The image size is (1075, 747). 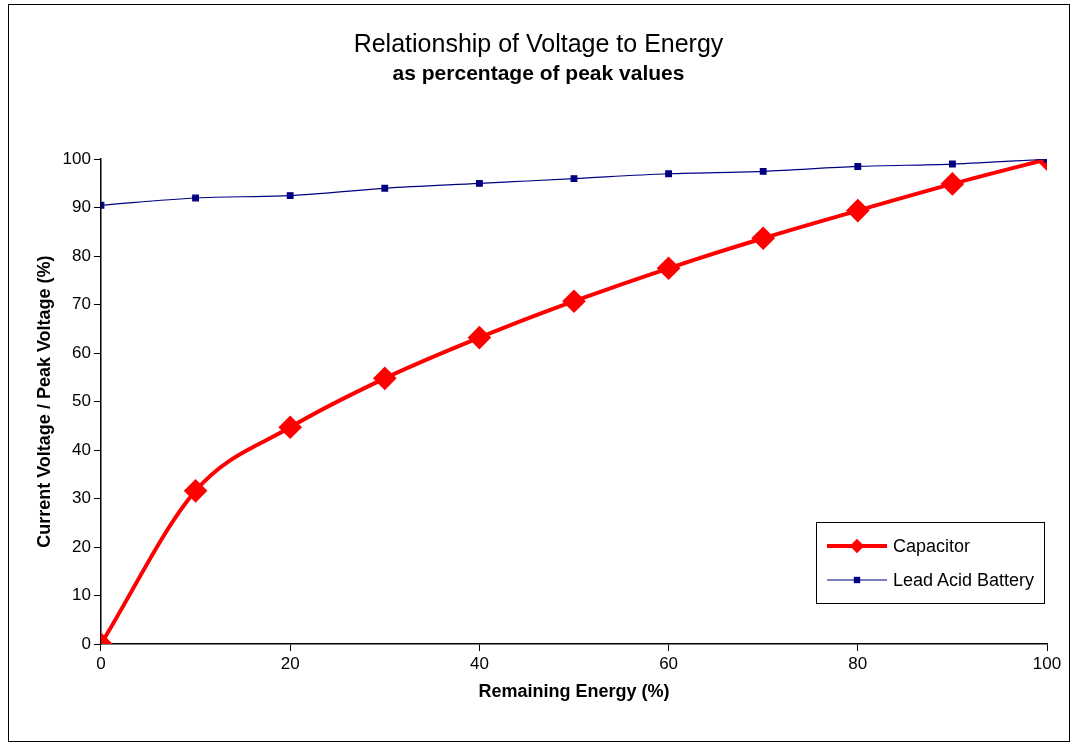 I want to click on y-tick-label: 100, so click(x=76, y=158).